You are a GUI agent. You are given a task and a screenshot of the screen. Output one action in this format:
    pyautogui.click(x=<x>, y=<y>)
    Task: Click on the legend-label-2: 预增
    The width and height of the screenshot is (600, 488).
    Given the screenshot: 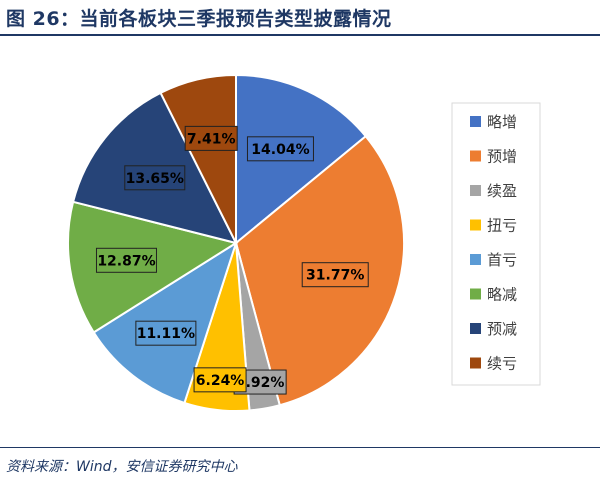 What is the action you would take?
    pyautogui.click(x=502, y=157)
    